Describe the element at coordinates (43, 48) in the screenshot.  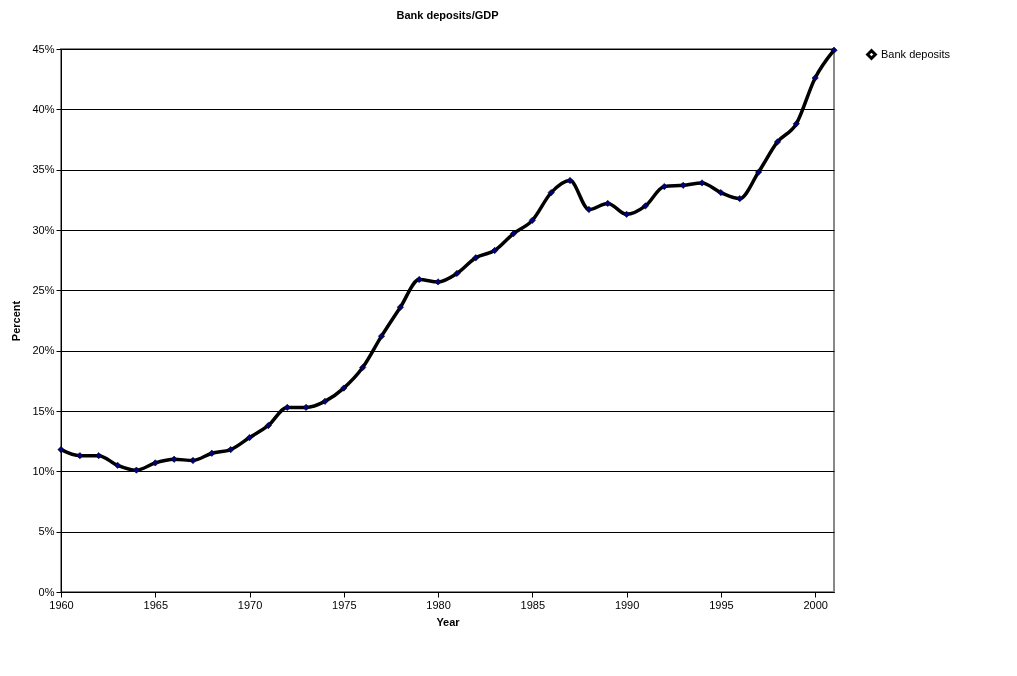
I see `y-tick-label: 45%` at that location.